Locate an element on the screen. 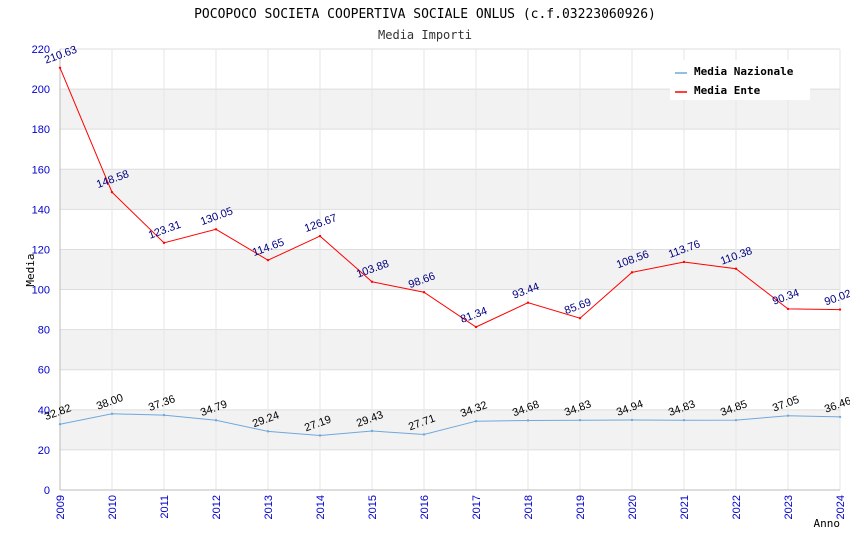  chart-subtitle: Media Importi is located at coordinates (425, 35).